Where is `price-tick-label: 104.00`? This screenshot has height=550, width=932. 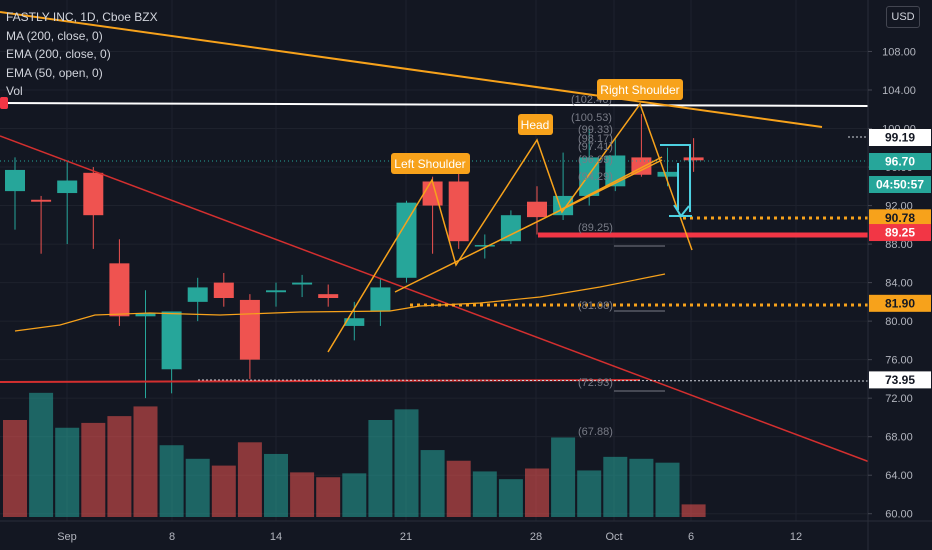
price-tick-label: 104.00 is located at coordinates (899, 91).